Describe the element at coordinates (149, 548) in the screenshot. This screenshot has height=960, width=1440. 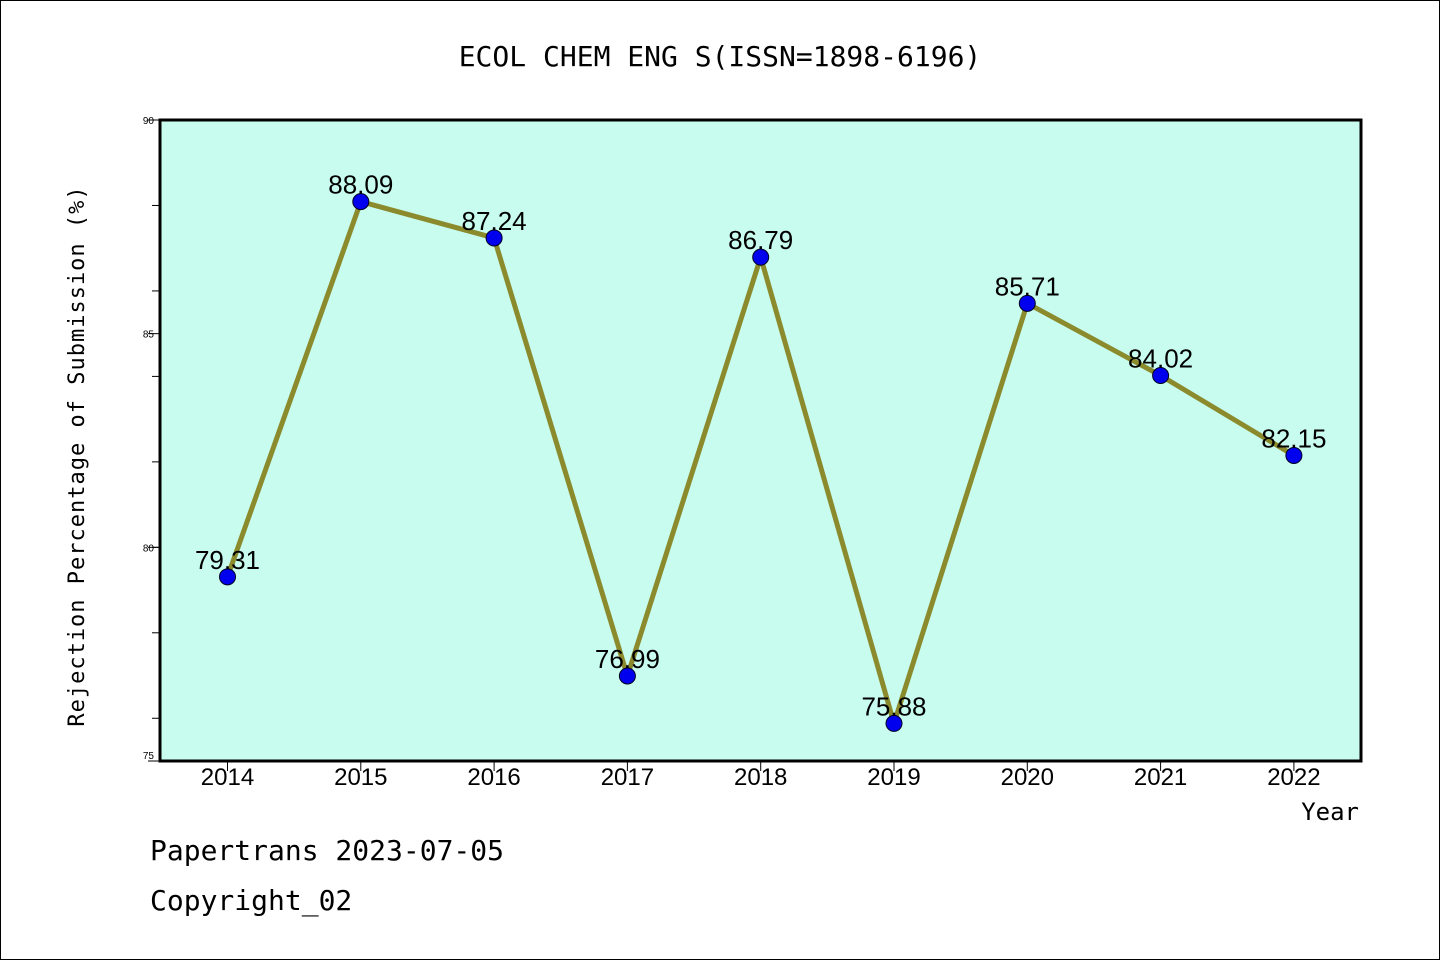
I see `y-tick-label: 80` at that location.